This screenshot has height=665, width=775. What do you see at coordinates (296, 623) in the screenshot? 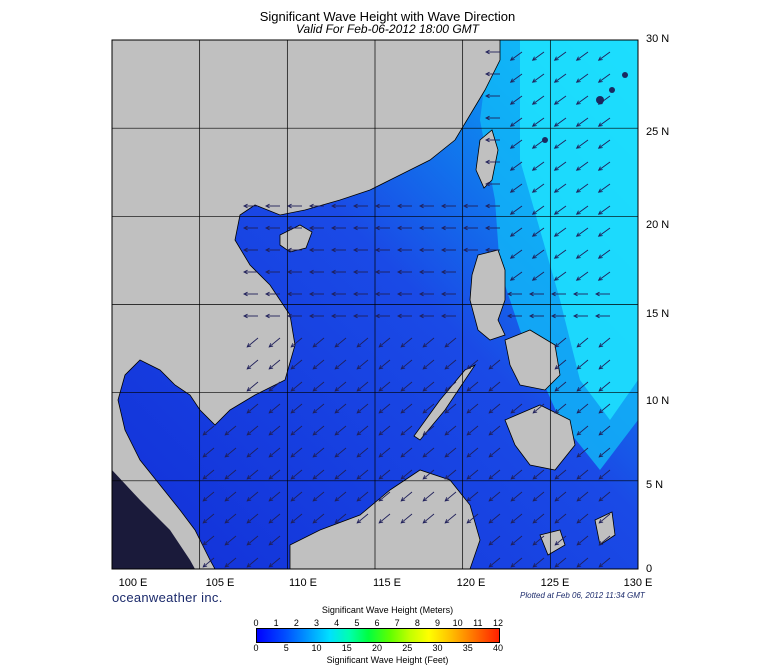
I see `legend-meter-tick: 2` at bounding box center [296, 623].